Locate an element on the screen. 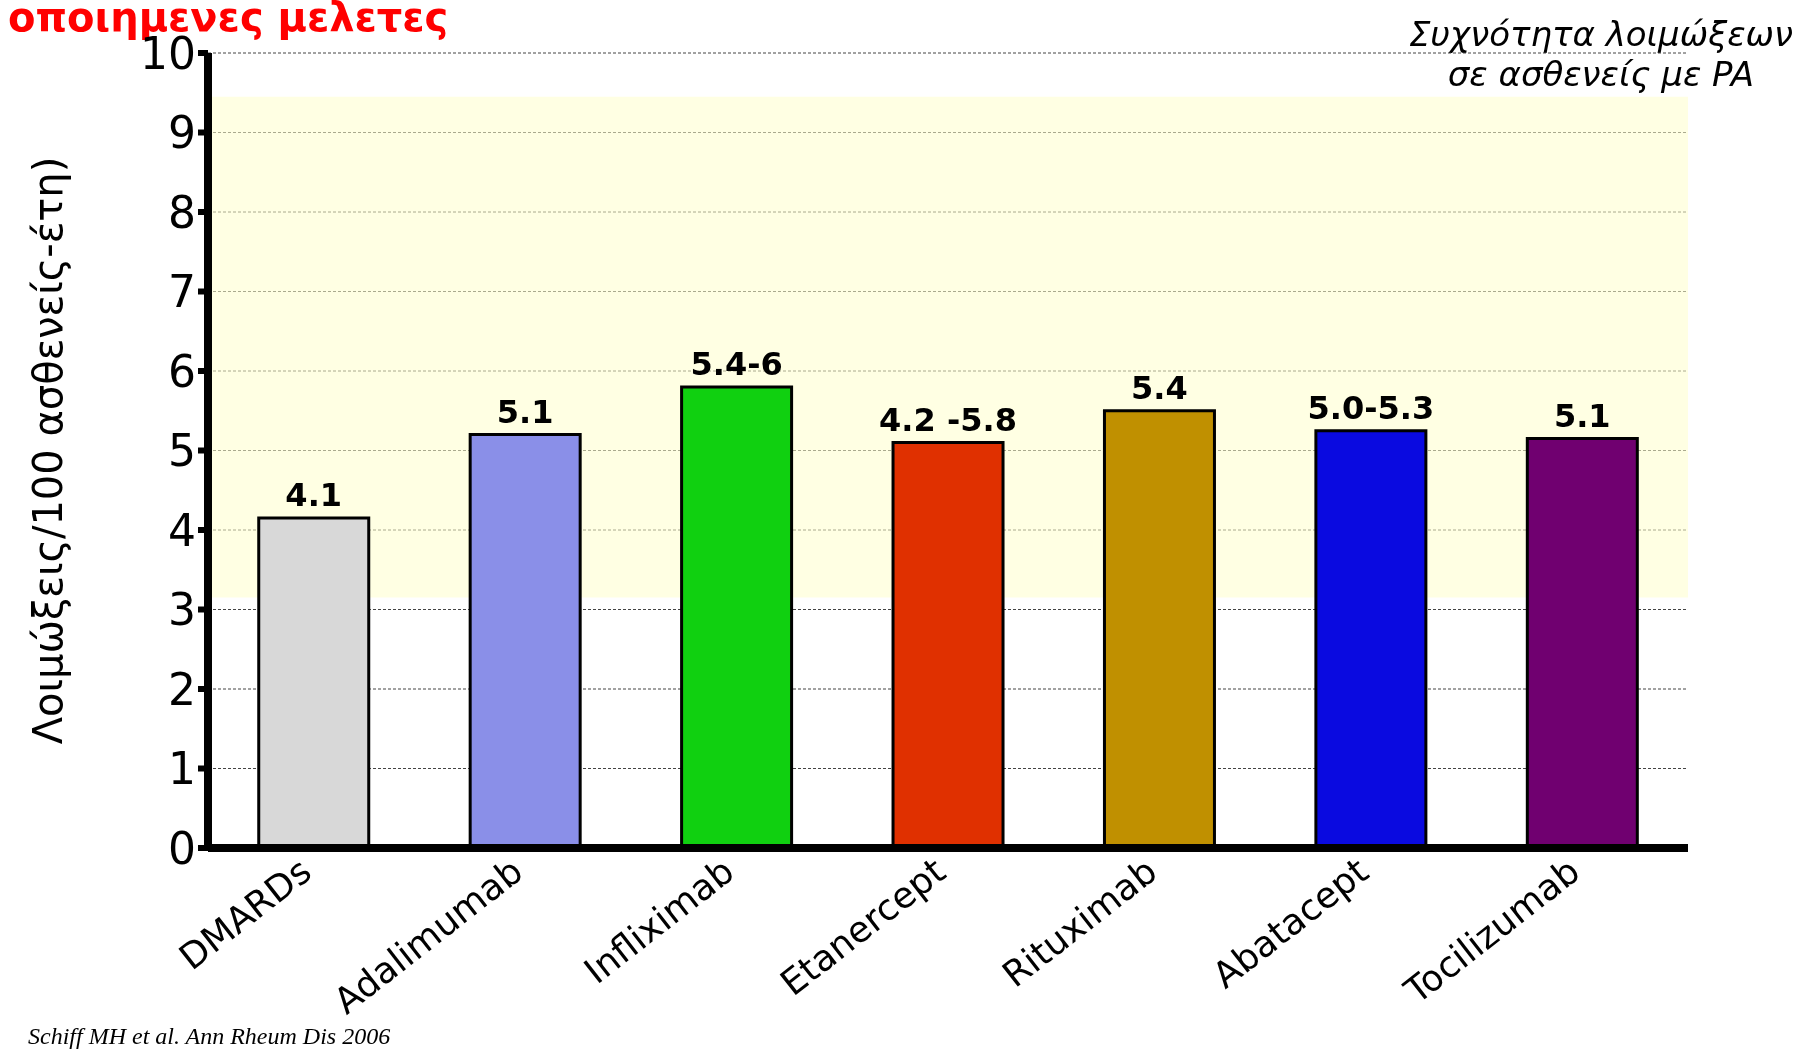 This screenshot has height=1059, width=1811. y-tick-label: 5 is located at coordinates (182, 451).